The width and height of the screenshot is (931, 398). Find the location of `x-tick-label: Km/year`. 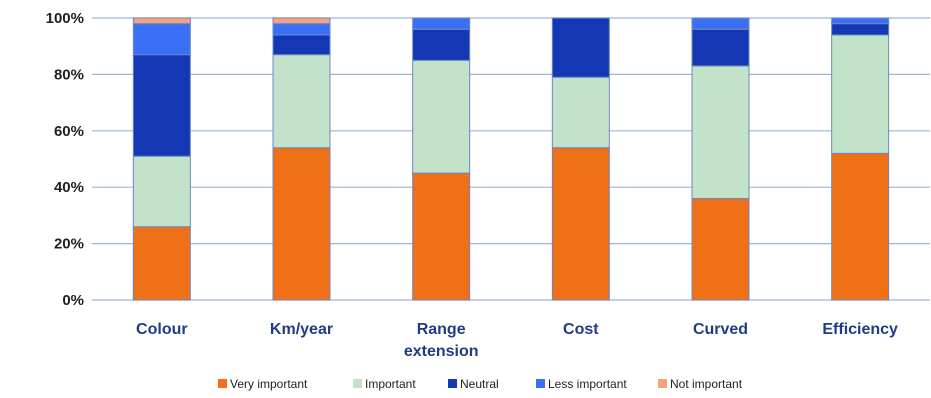

x-tick-label: Km/year is located at coordinates (301, 329).